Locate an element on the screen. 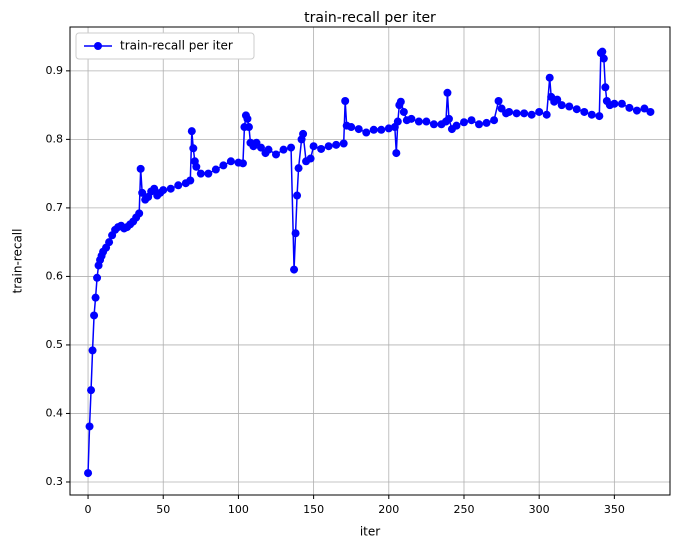 This screenshot has width=691, height=547. y-axis-label: train-recall is located at coordinates (18, 261).